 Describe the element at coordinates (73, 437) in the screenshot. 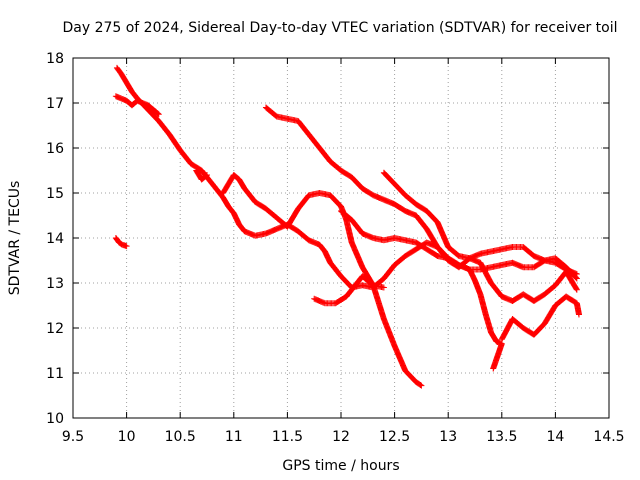

I see `x-tick-label: 9.5` at that location.